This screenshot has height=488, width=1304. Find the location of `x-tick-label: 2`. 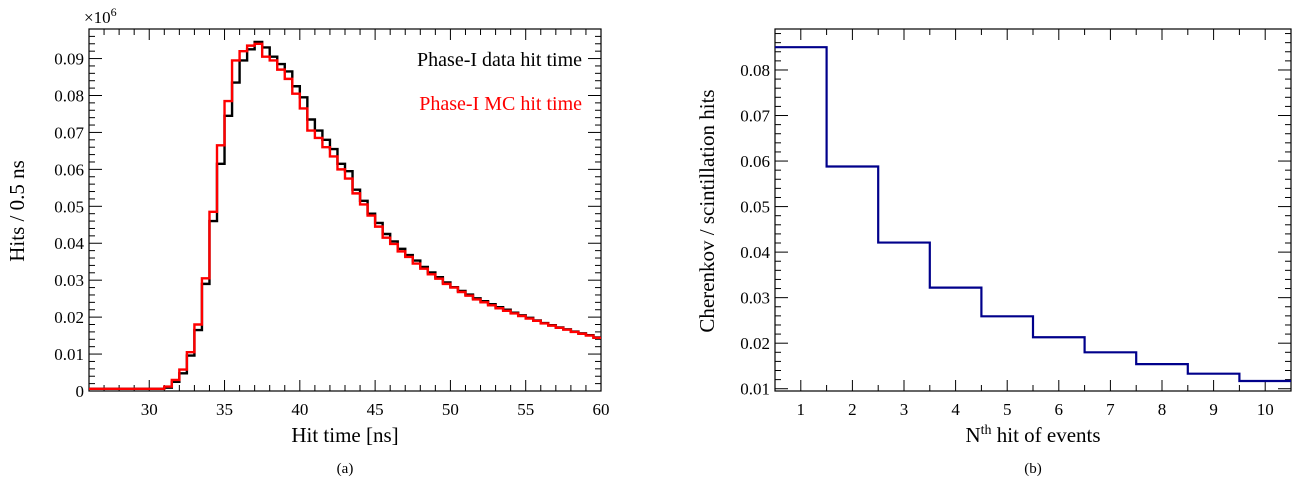

x-tick-label: 2 is located at coordinates (852, 409).